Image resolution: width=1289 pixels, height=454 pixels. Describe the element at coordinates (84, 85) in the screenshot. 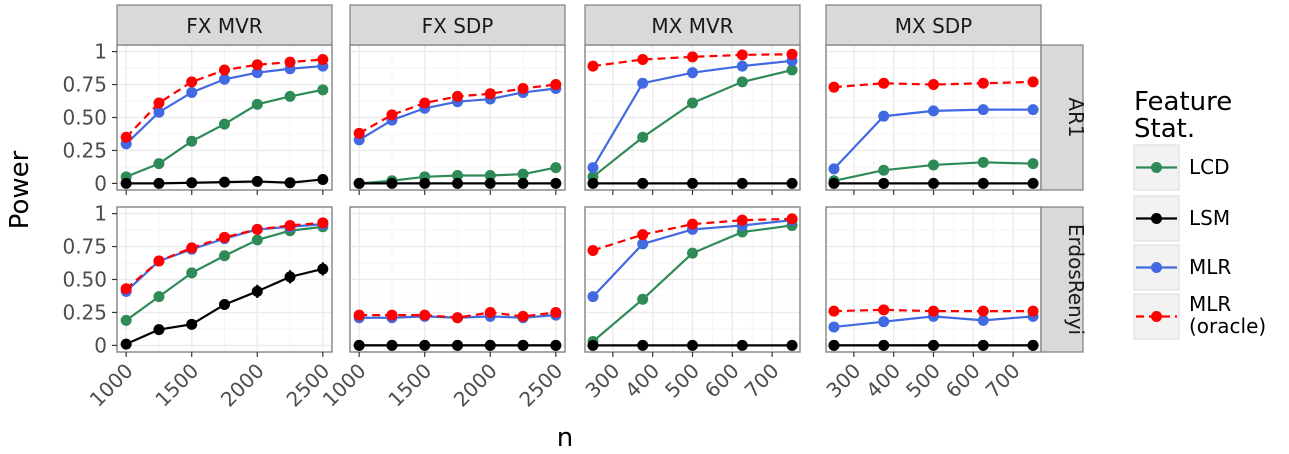

I see `y-tick-label: 0.75` at that location.